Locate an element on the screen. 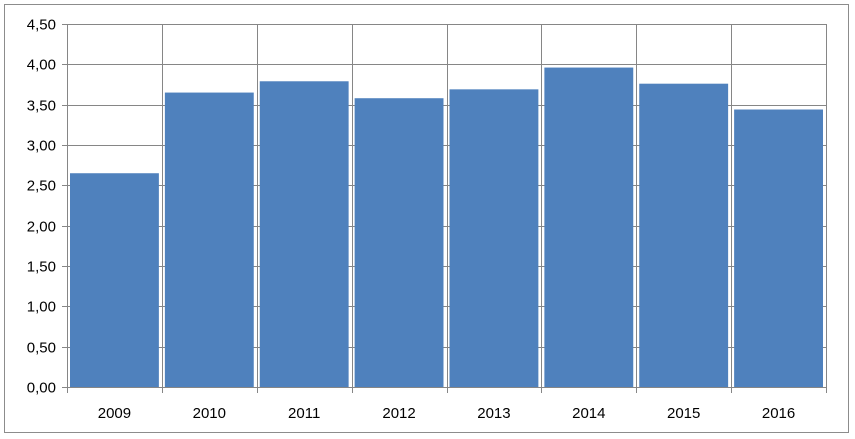  y-tick-label: 4,50 is located at coordinates (41, 25).